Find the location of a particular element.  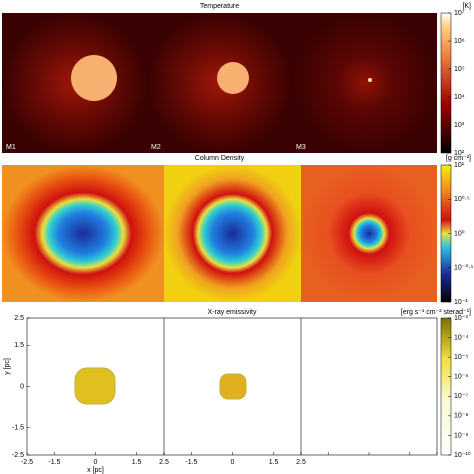

colorbar-tick-label: 10⁰ is located at coordinates (459, 233).